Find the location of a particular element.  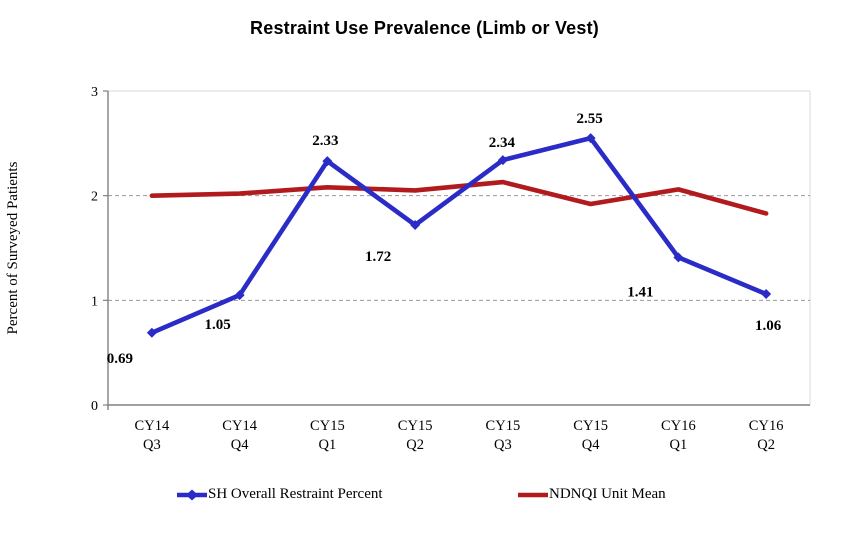

legend-item-sh-overall: SH Overall Restraint Percent is located at coordinates (280, 494).